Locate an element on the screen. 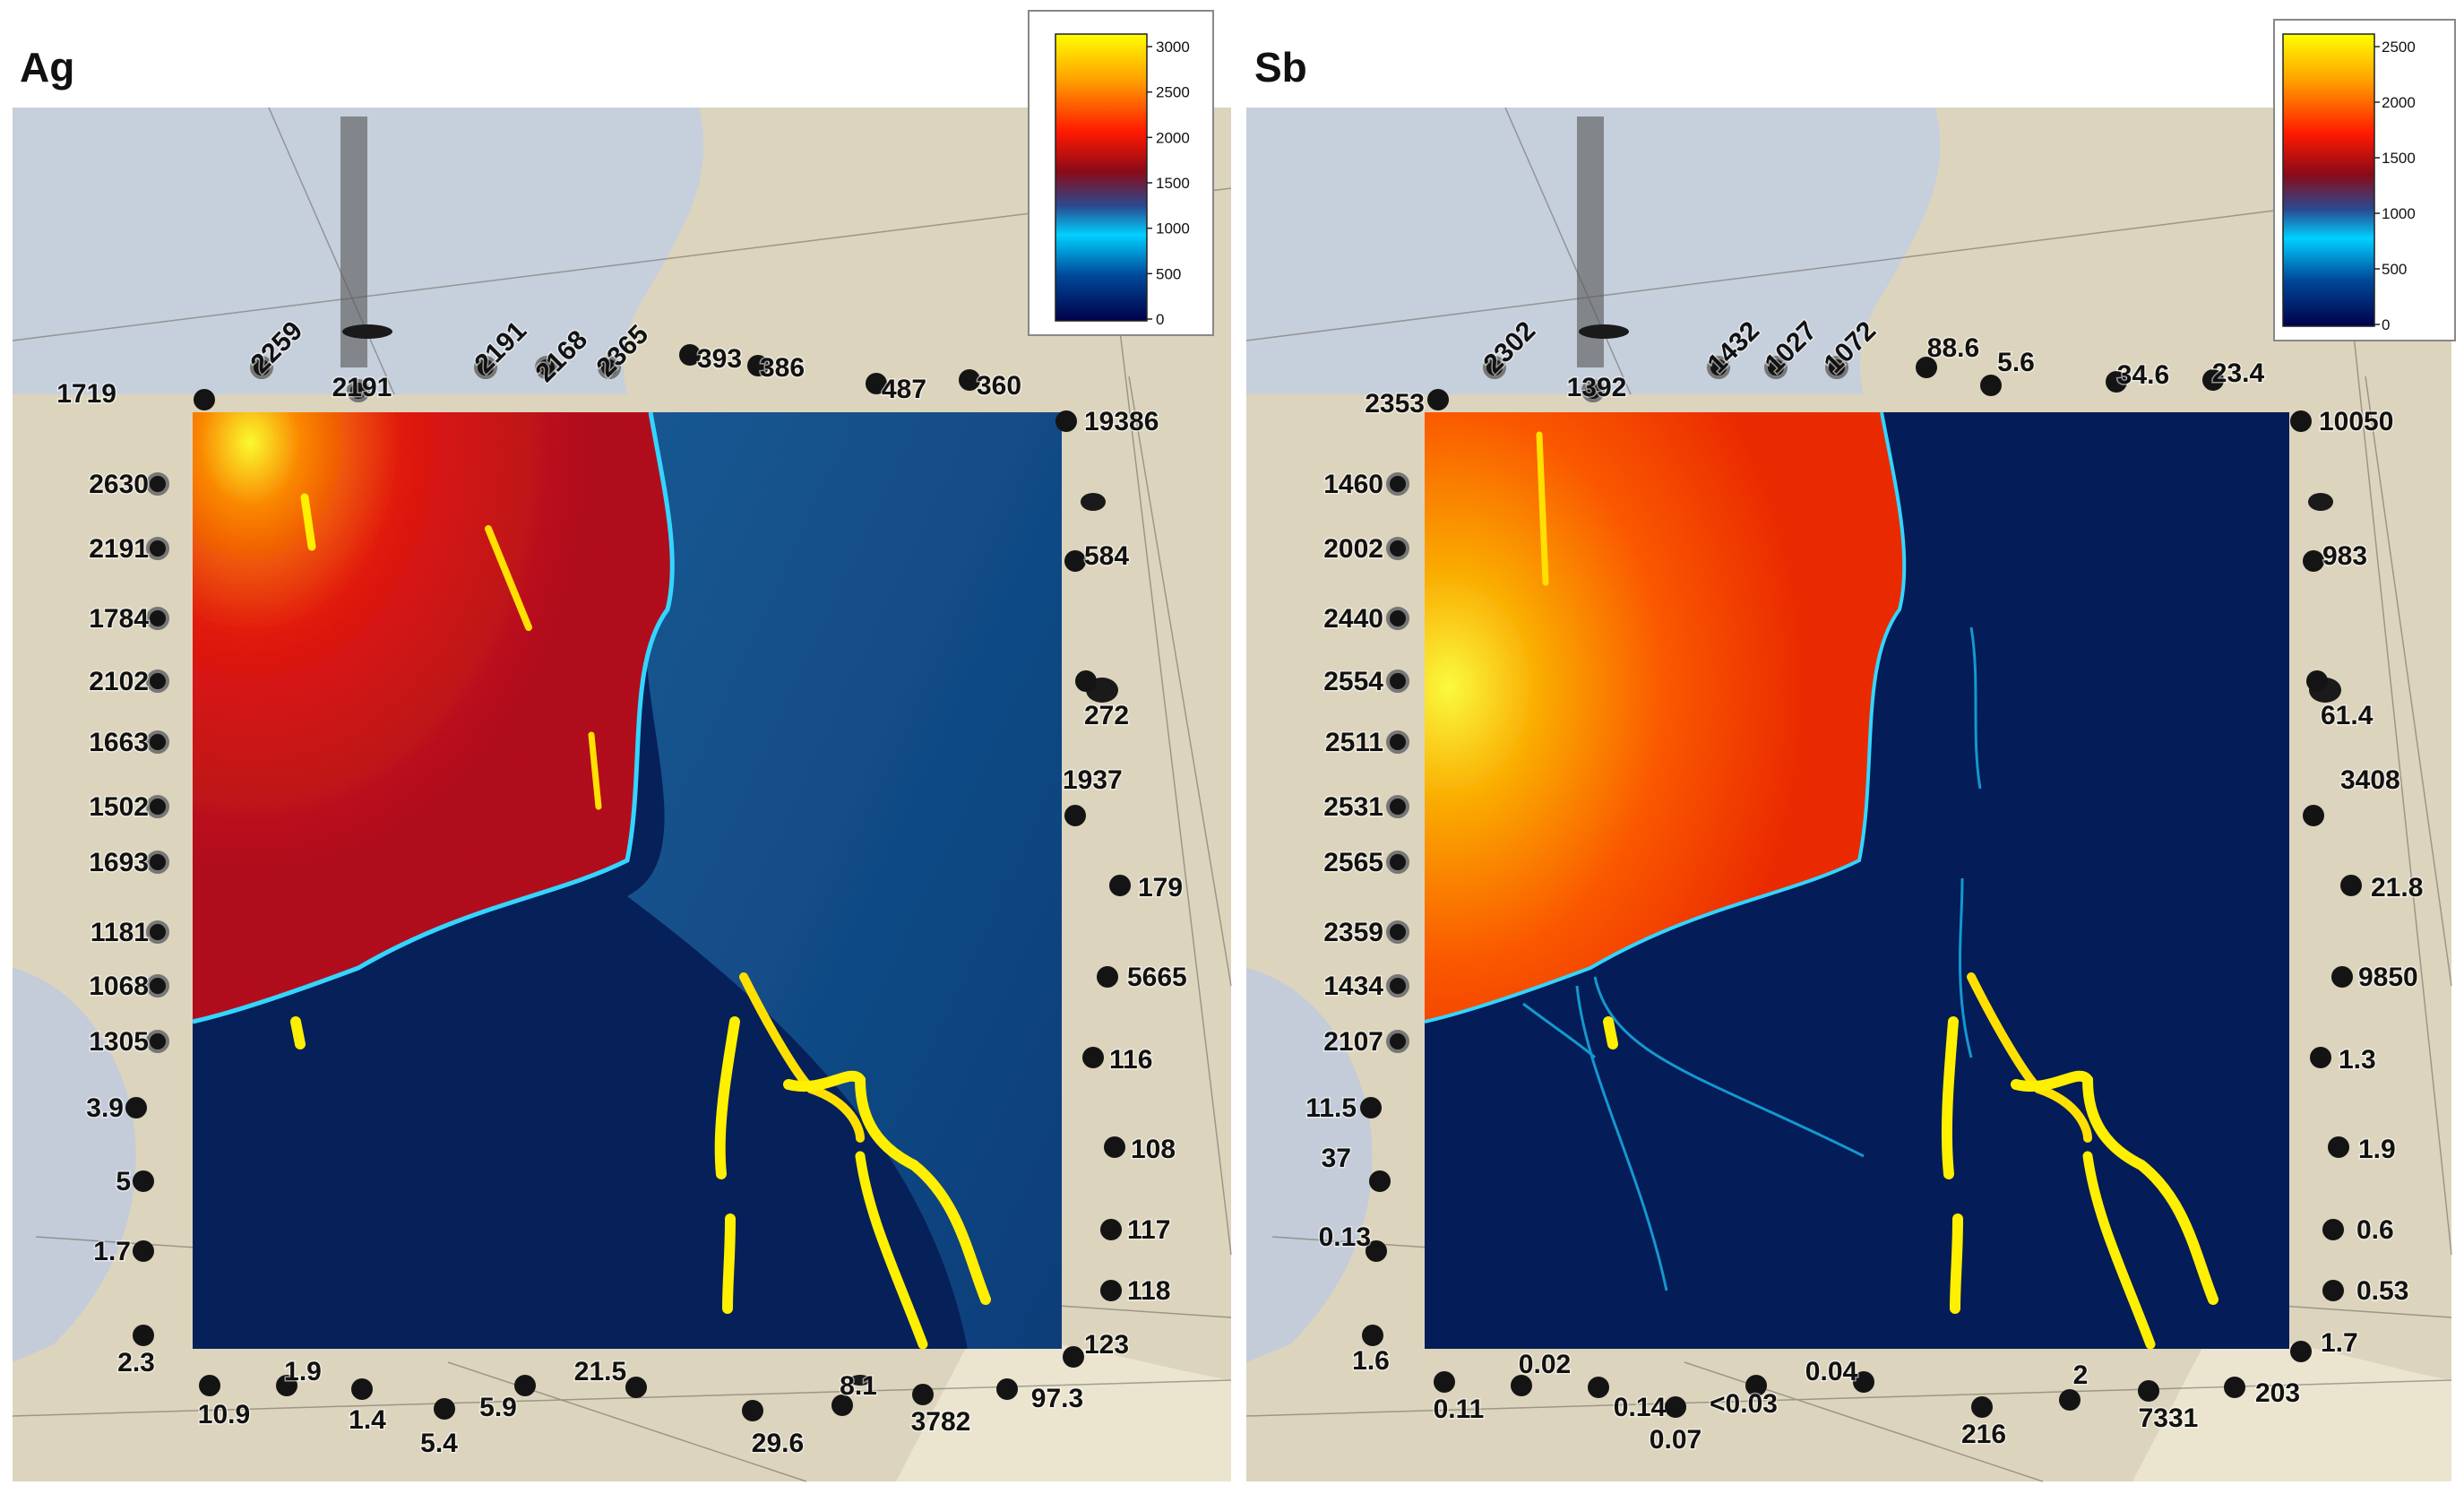  colorbar-tick-label: 0 is located at coordinates (1160, 320).